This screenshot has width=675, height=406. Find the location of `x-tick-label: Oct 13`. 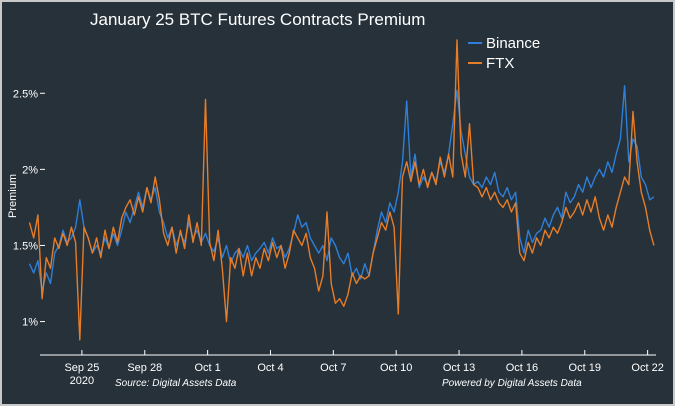

x-tick-label: Oct 13 is located at coordinates (459, 368).